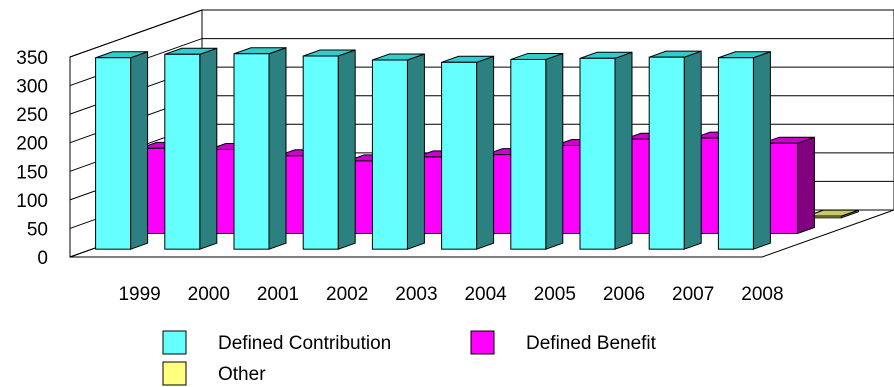 The width and height of the screenshot is (894, 387). Describe the element at coordinates (693, 294) in the screenshot. I see `x-tick-label: 2007` at that location.